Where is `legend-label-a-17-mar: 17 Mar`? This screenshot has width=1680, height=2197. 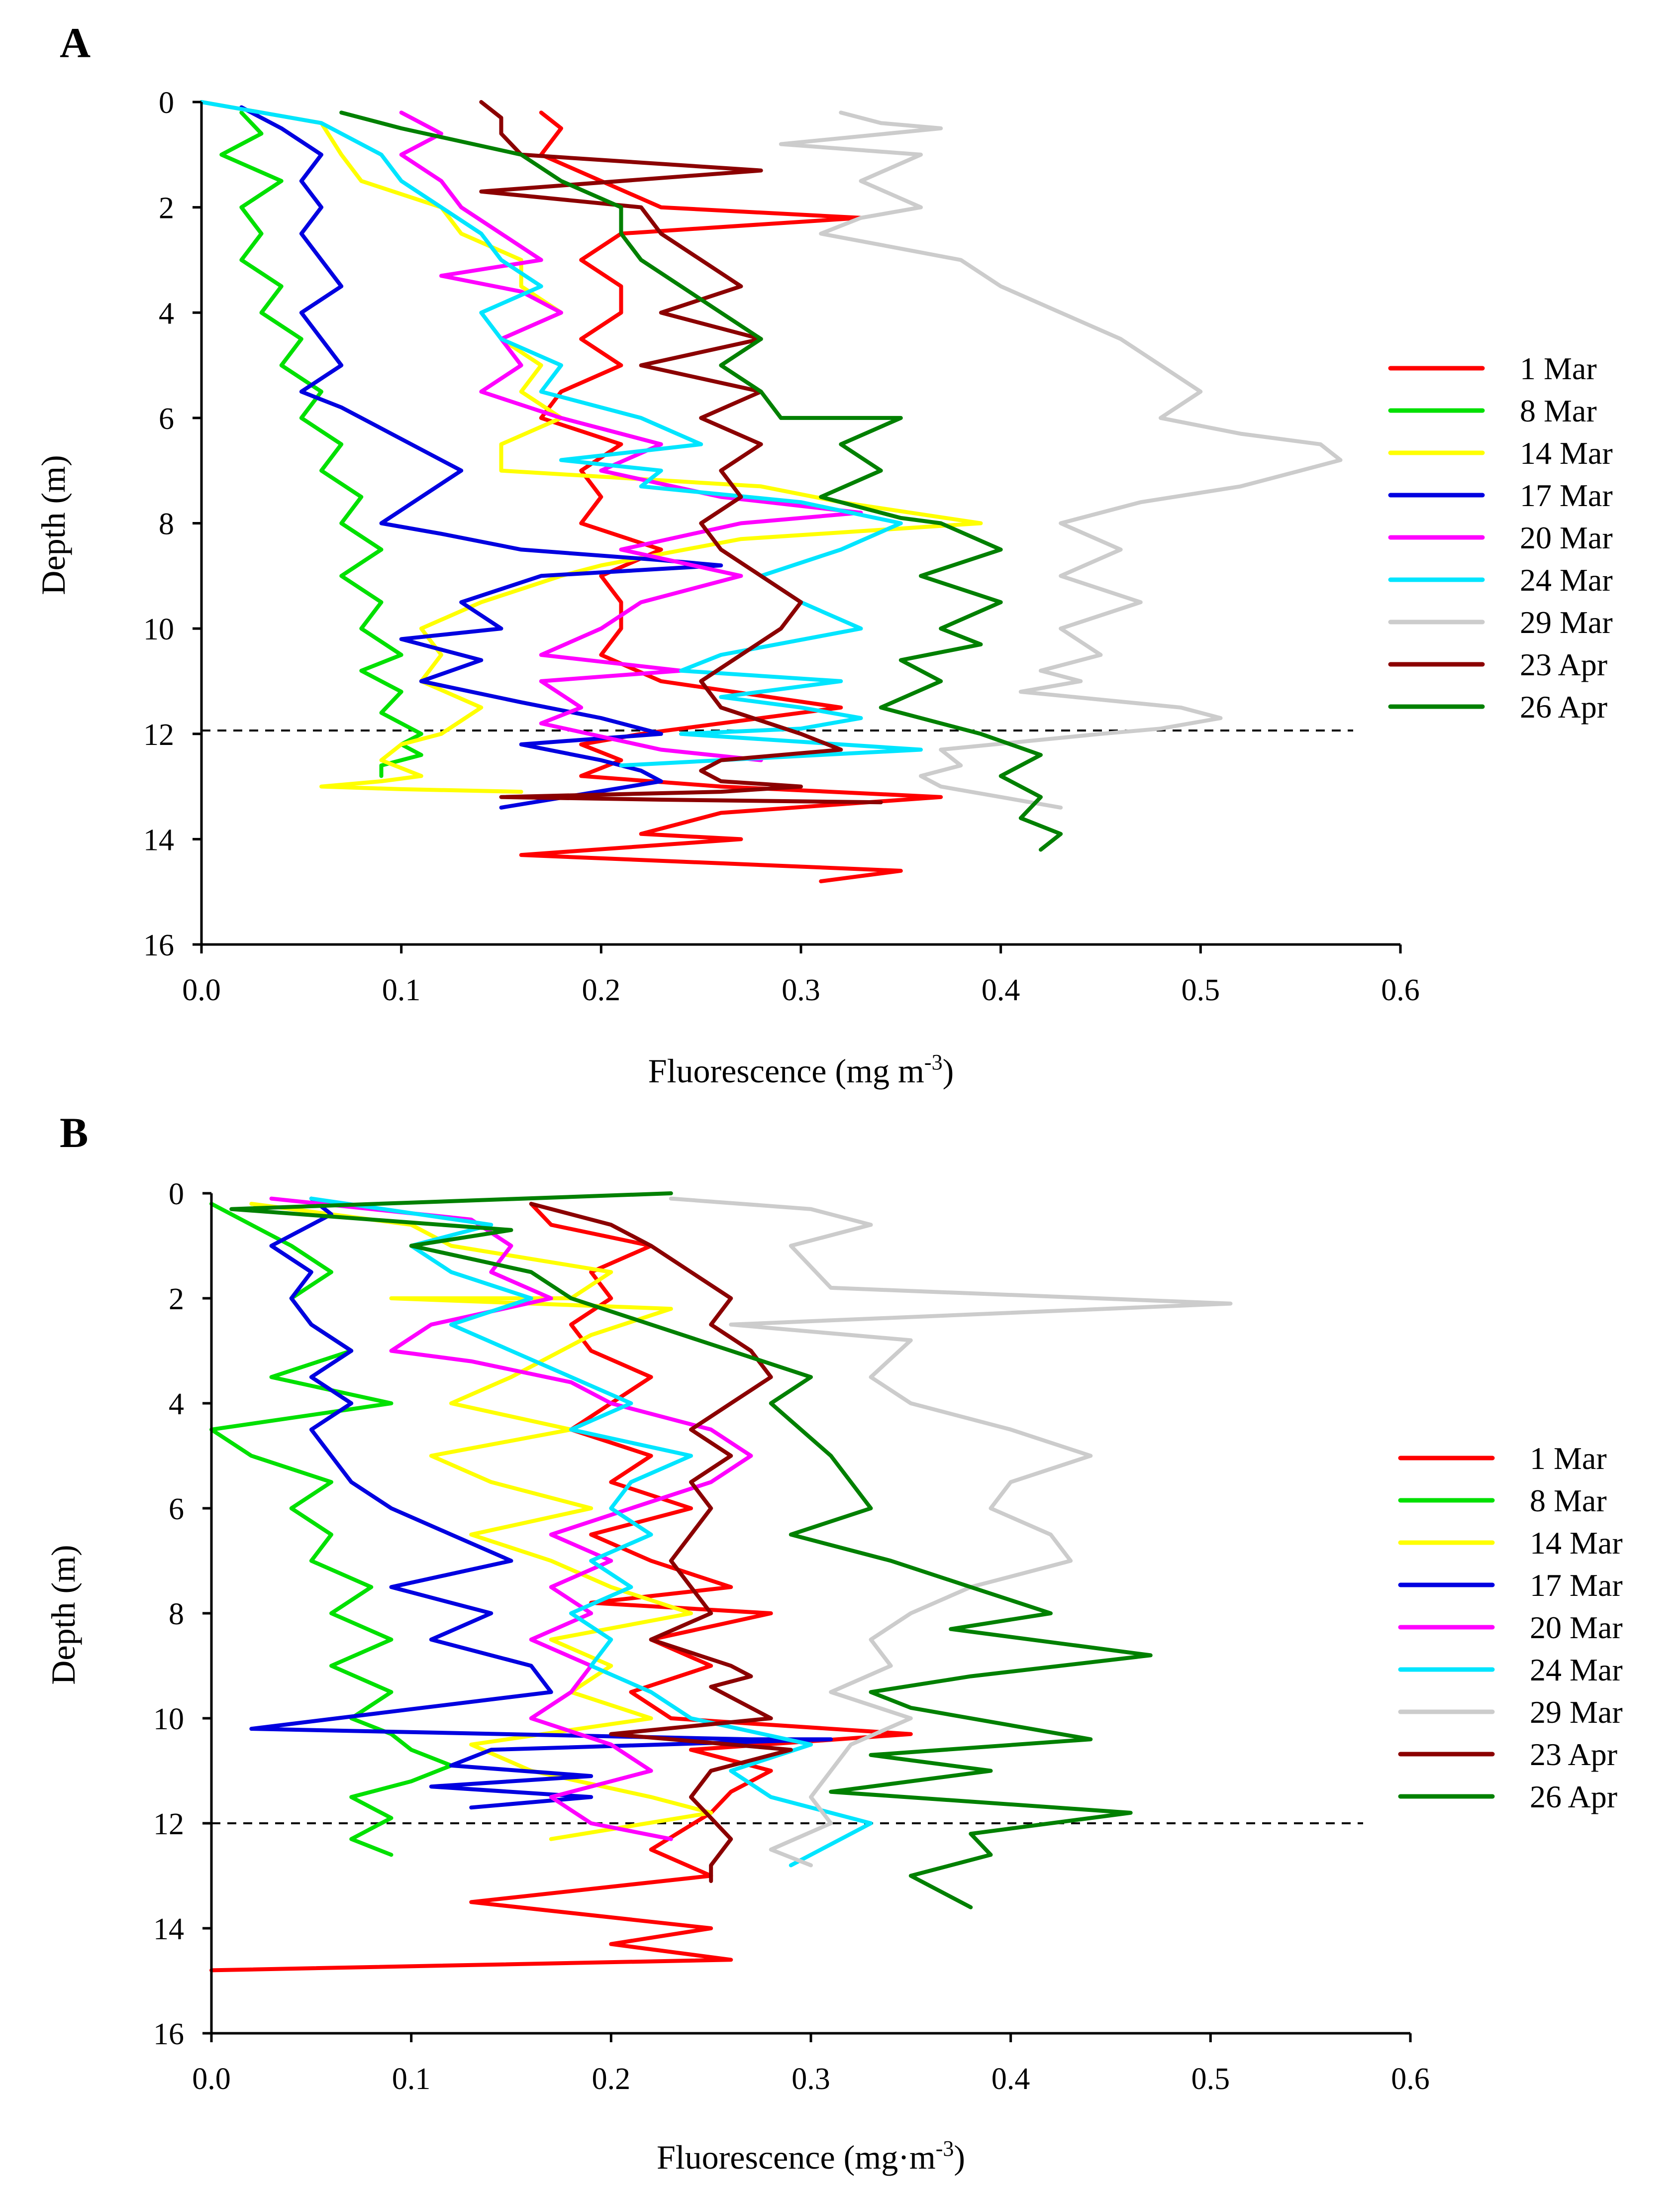 legend-label-a-17-mar: 17 Mar is located at coordinates (1567, 495).